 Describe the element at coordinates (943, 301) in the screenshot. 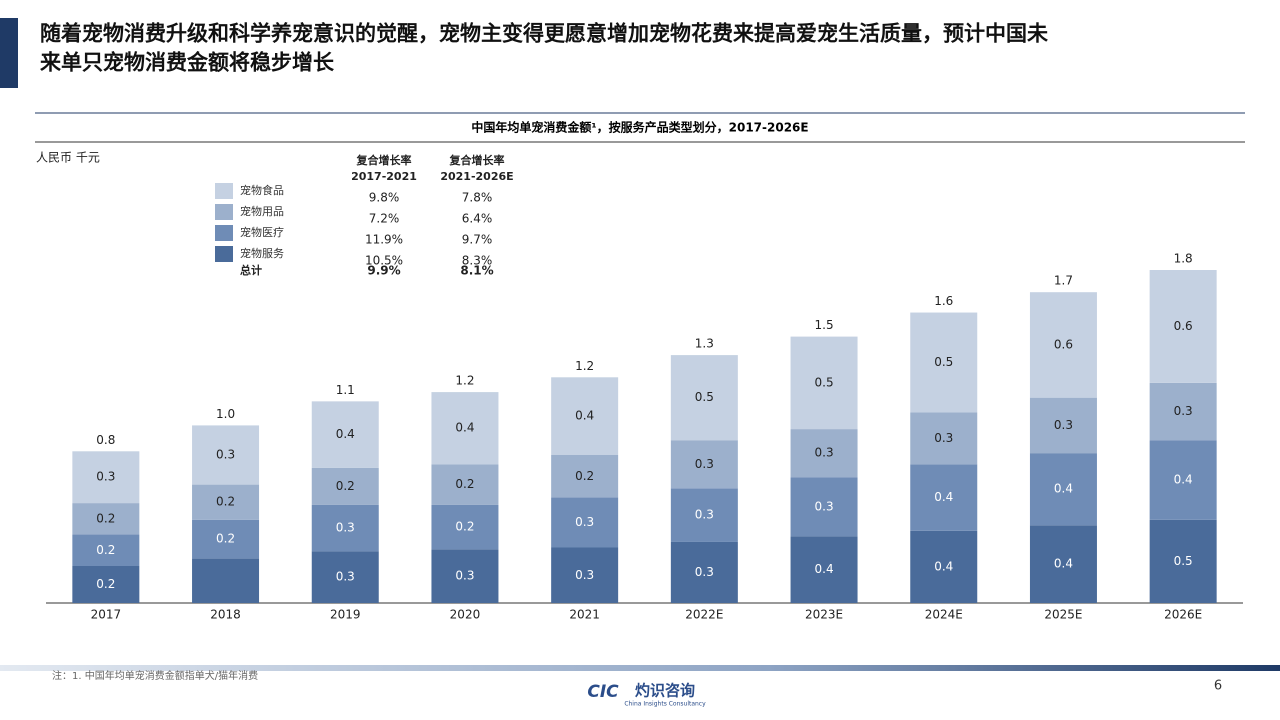

I see `total-label: 1.6` at that location.